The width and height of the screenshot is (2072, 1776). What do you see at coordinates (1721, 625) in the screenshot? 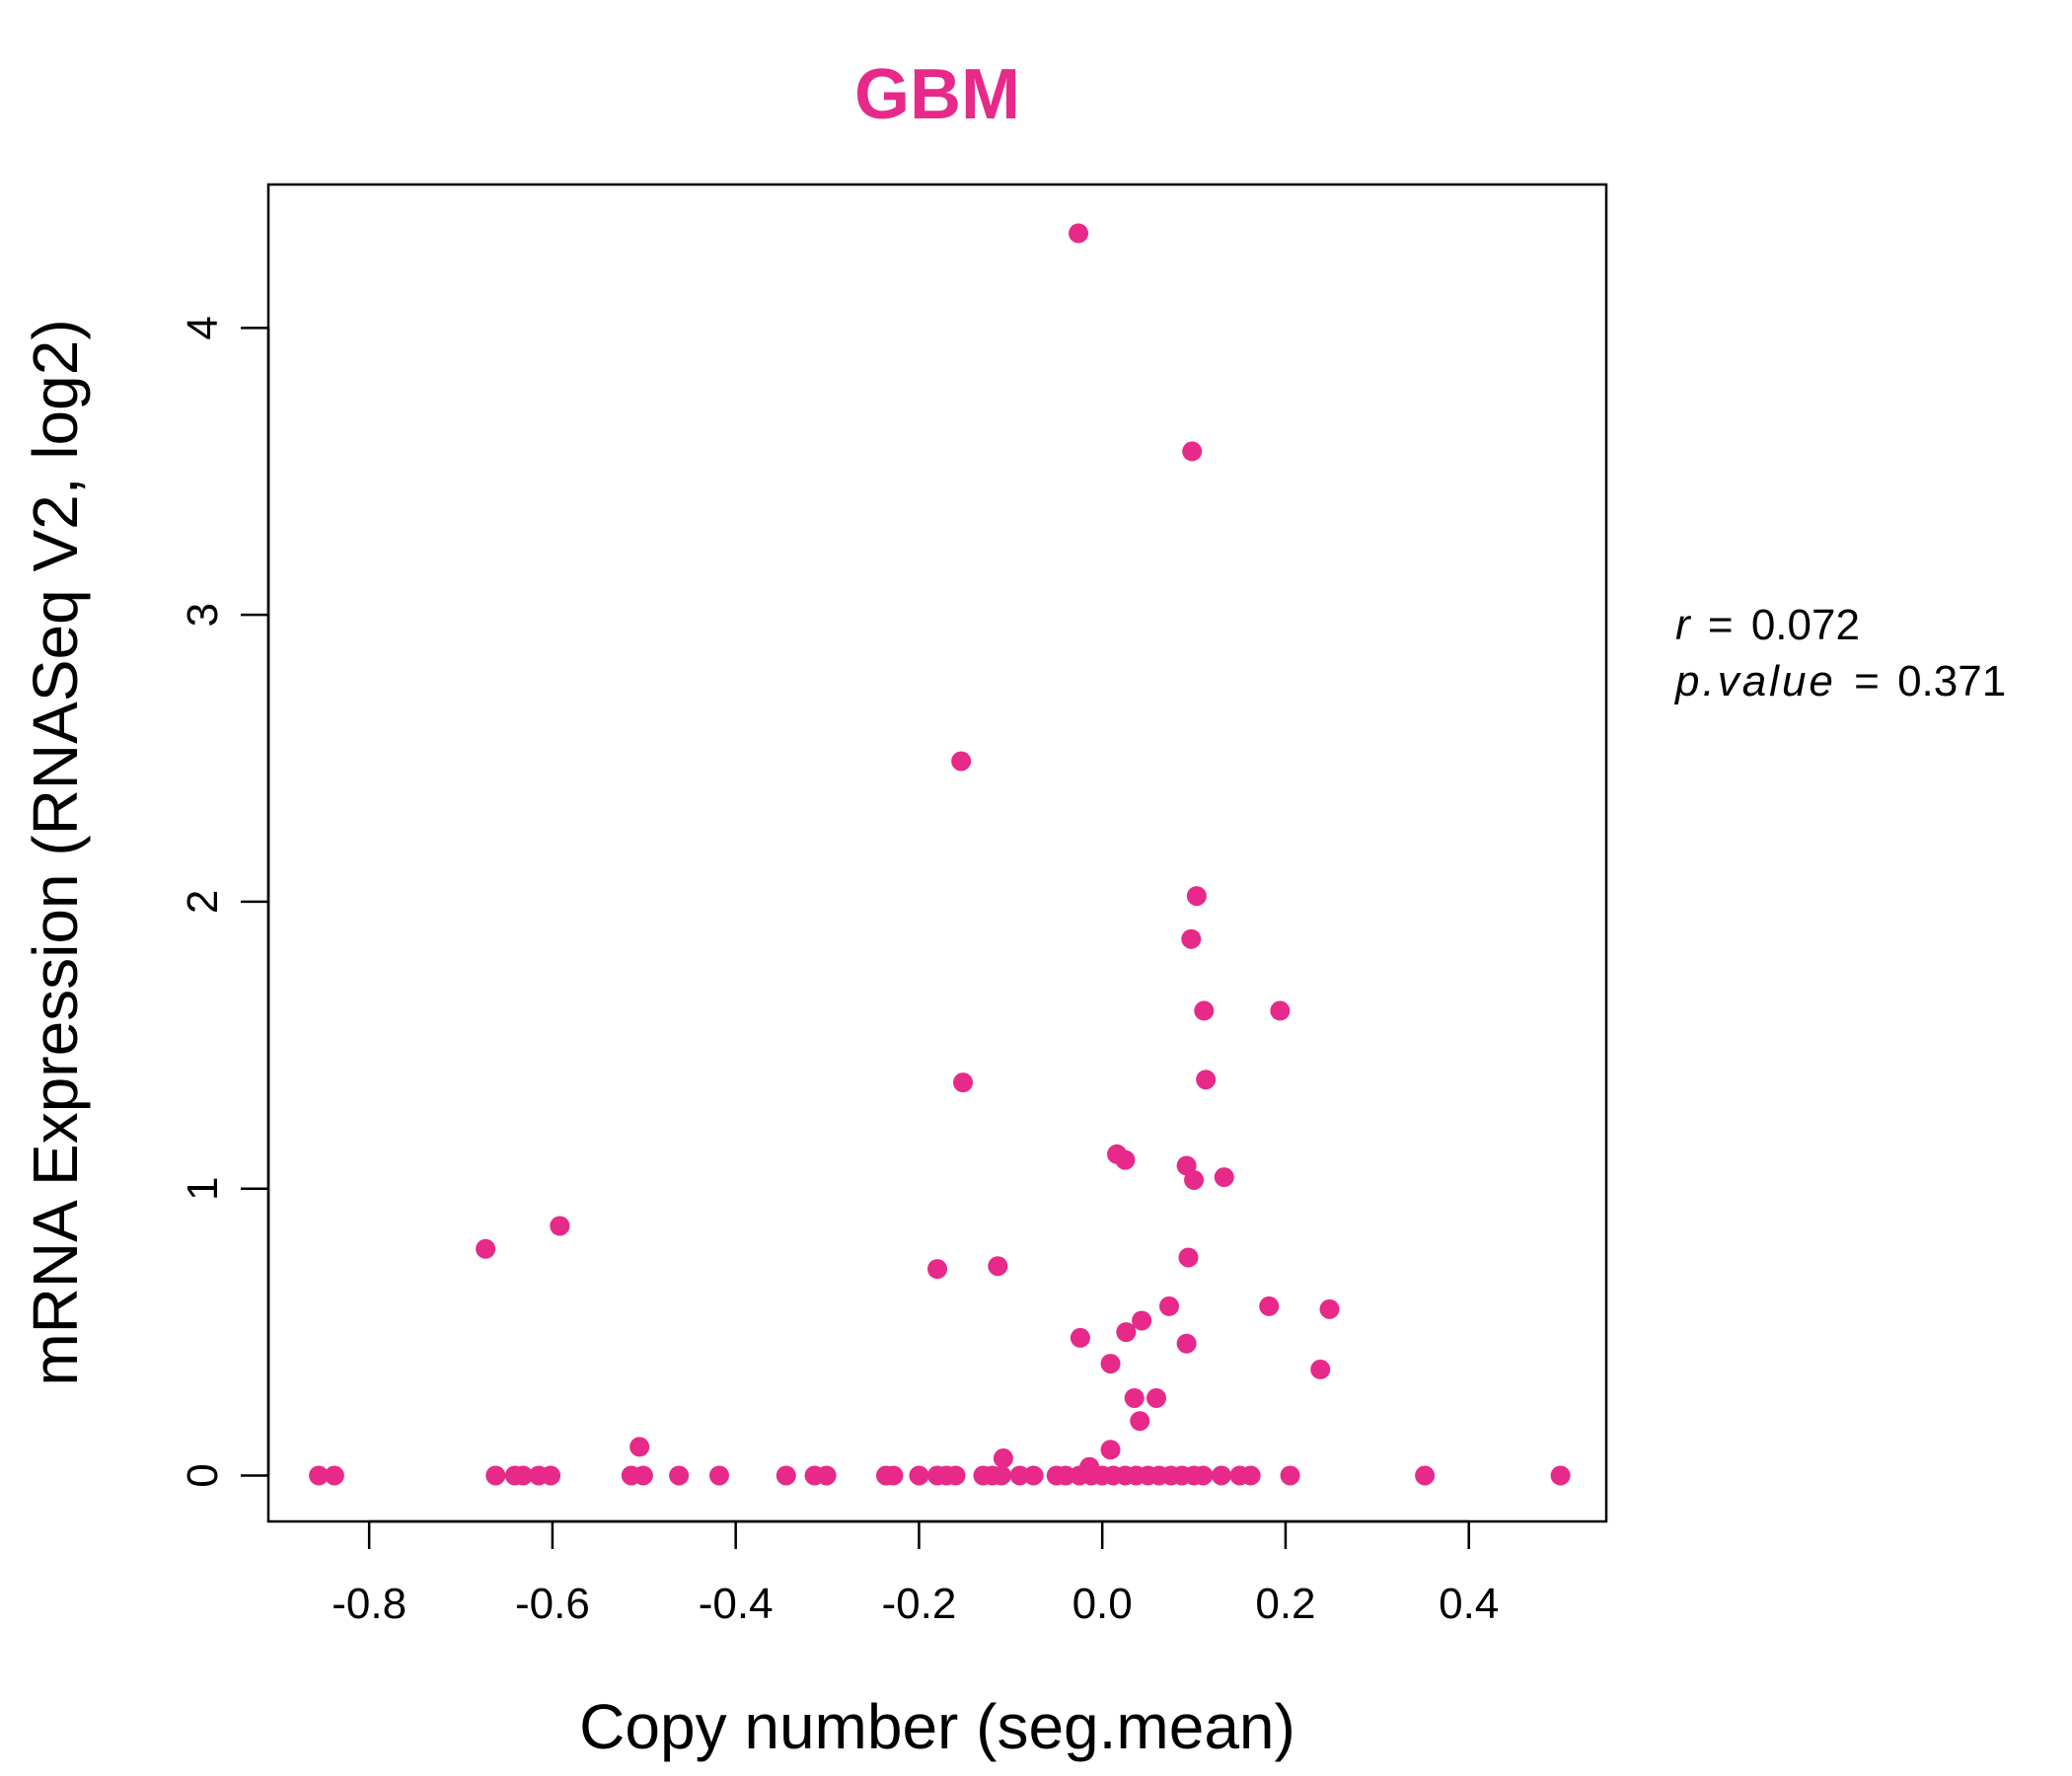
I see `r-equals: =` at bounding box center [1721, 625].